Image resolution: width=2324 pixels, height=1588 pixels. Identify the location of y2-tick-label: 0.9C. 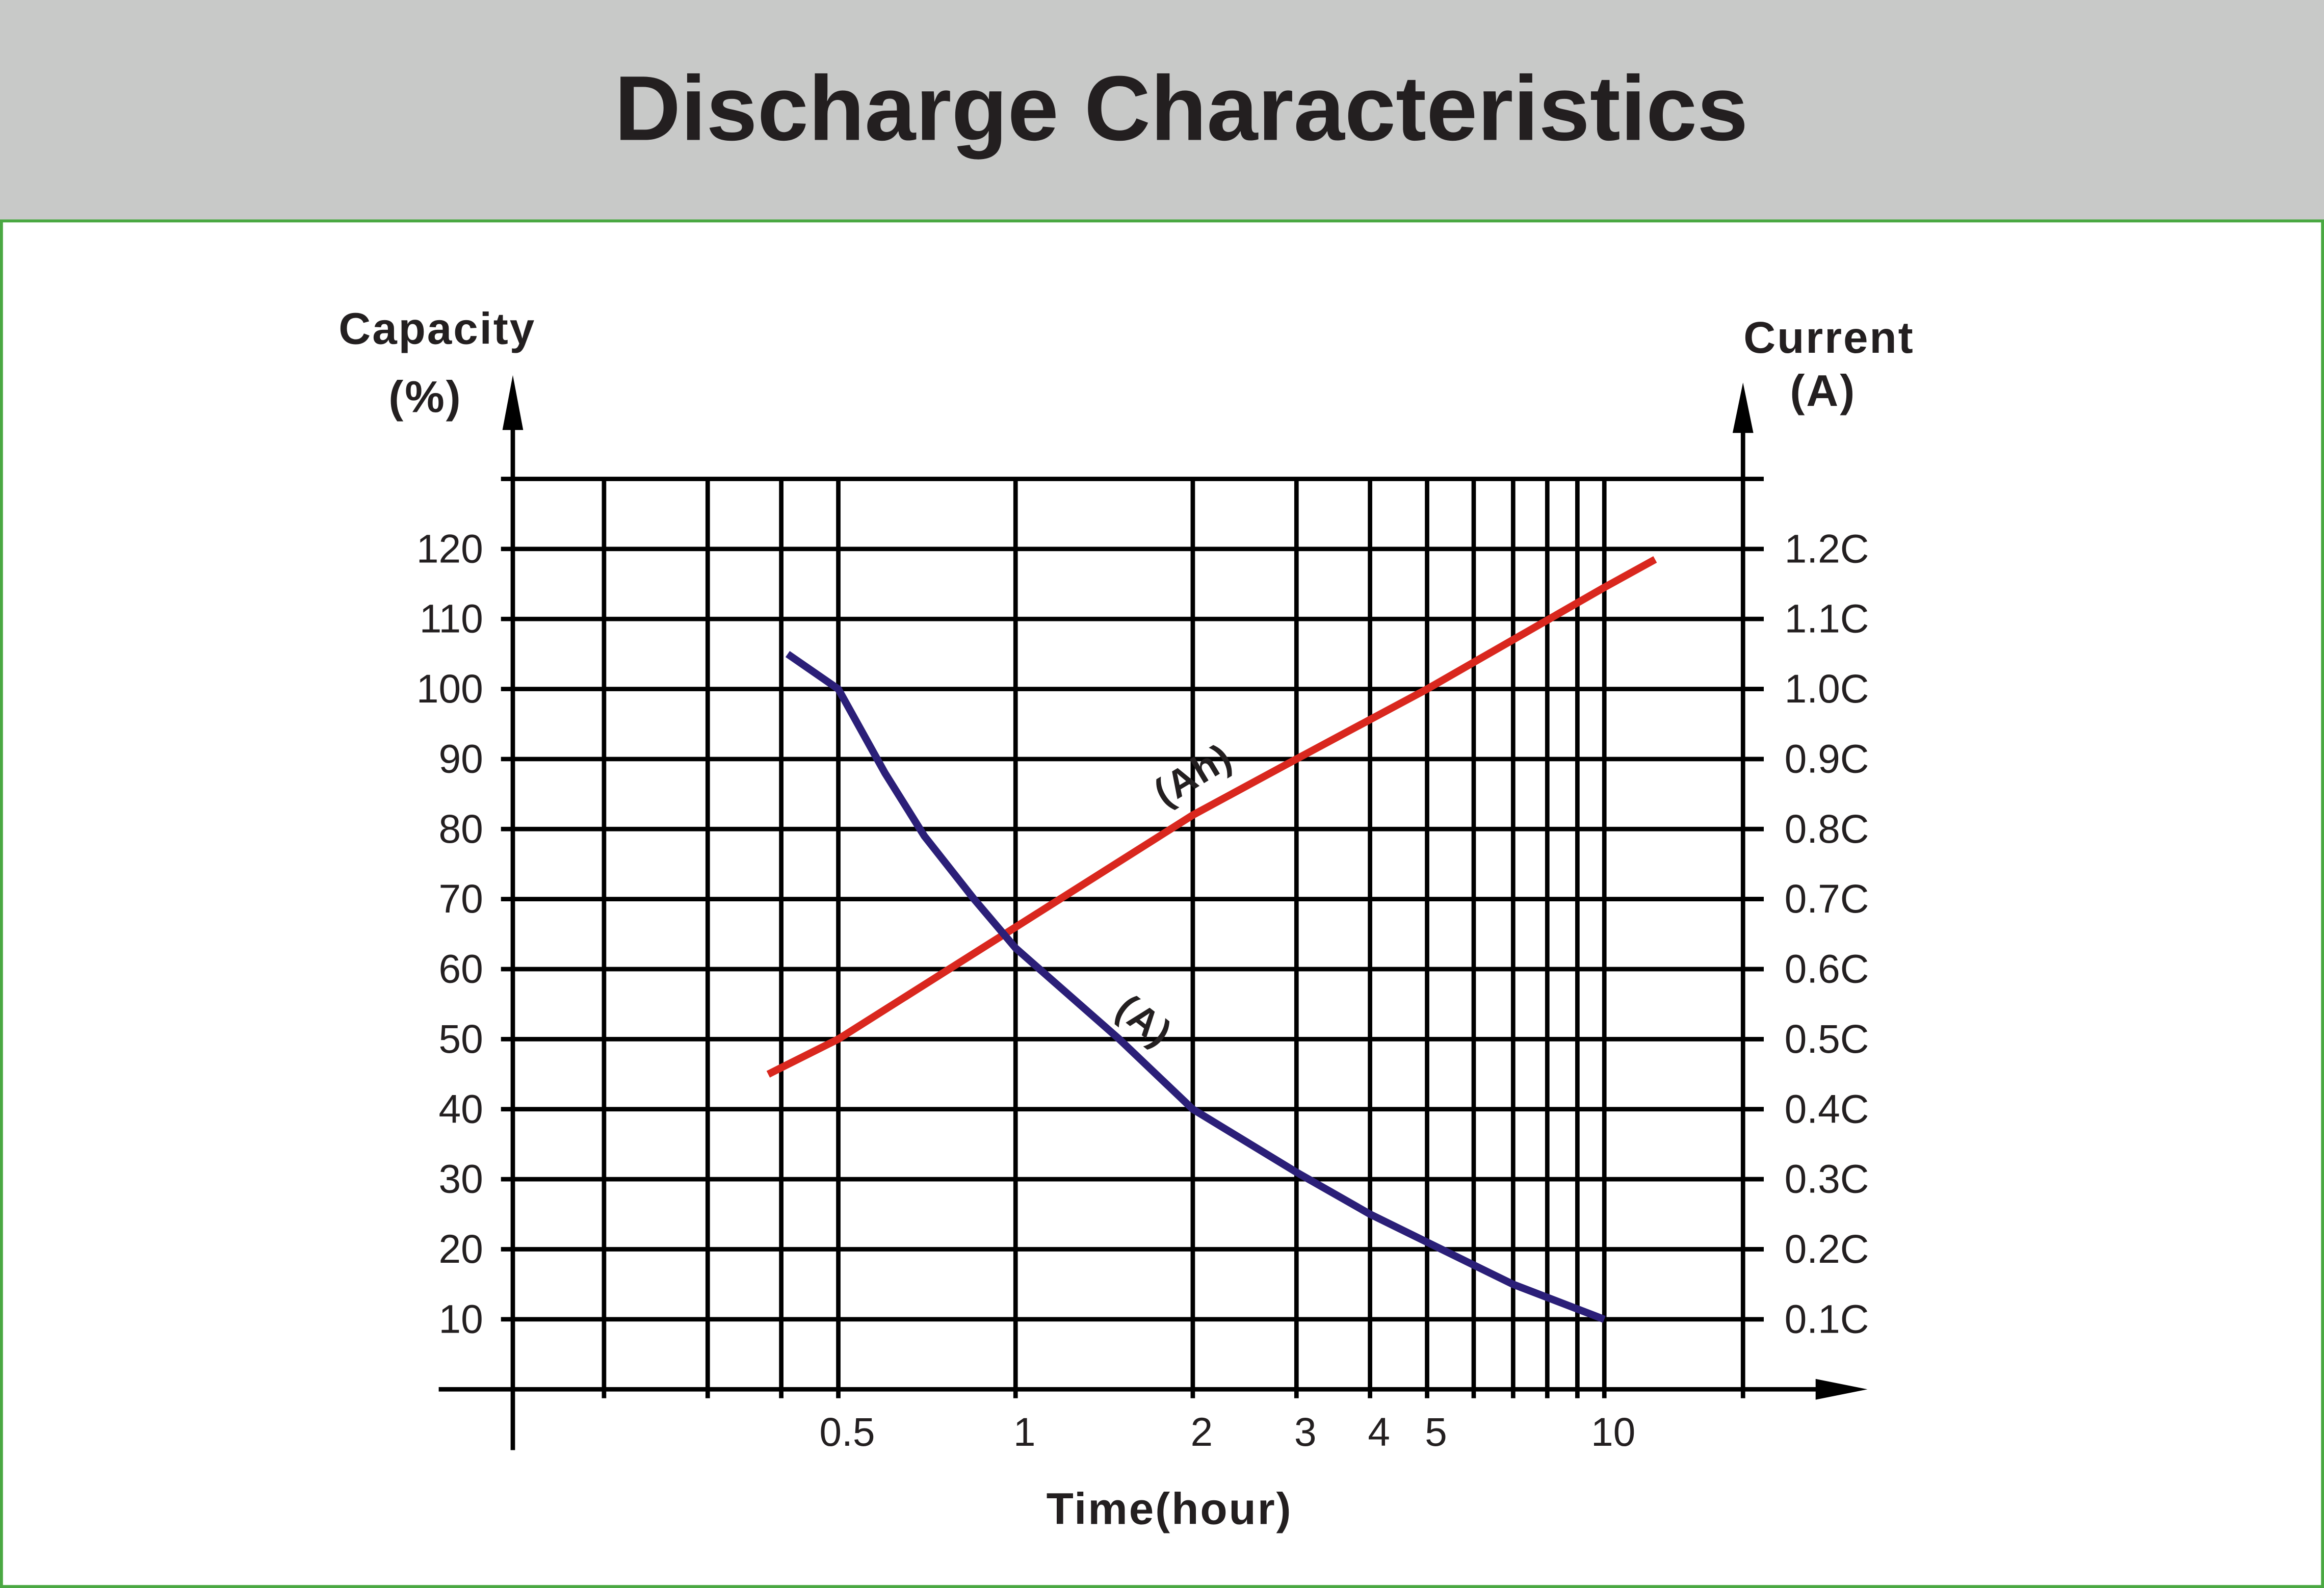
(1827, 758).